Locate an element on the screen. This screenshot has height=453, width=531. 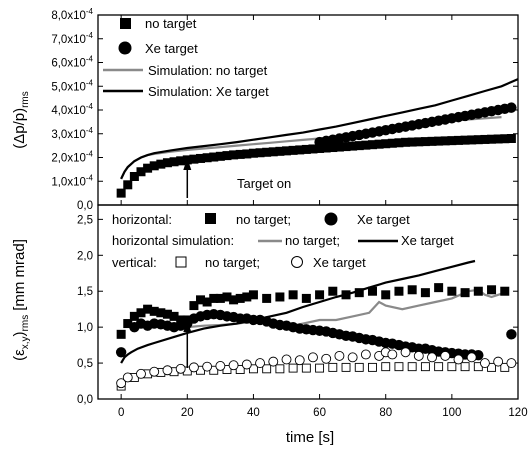
bottom-x-tick-label: 60 is located at coordinates (319, 413).